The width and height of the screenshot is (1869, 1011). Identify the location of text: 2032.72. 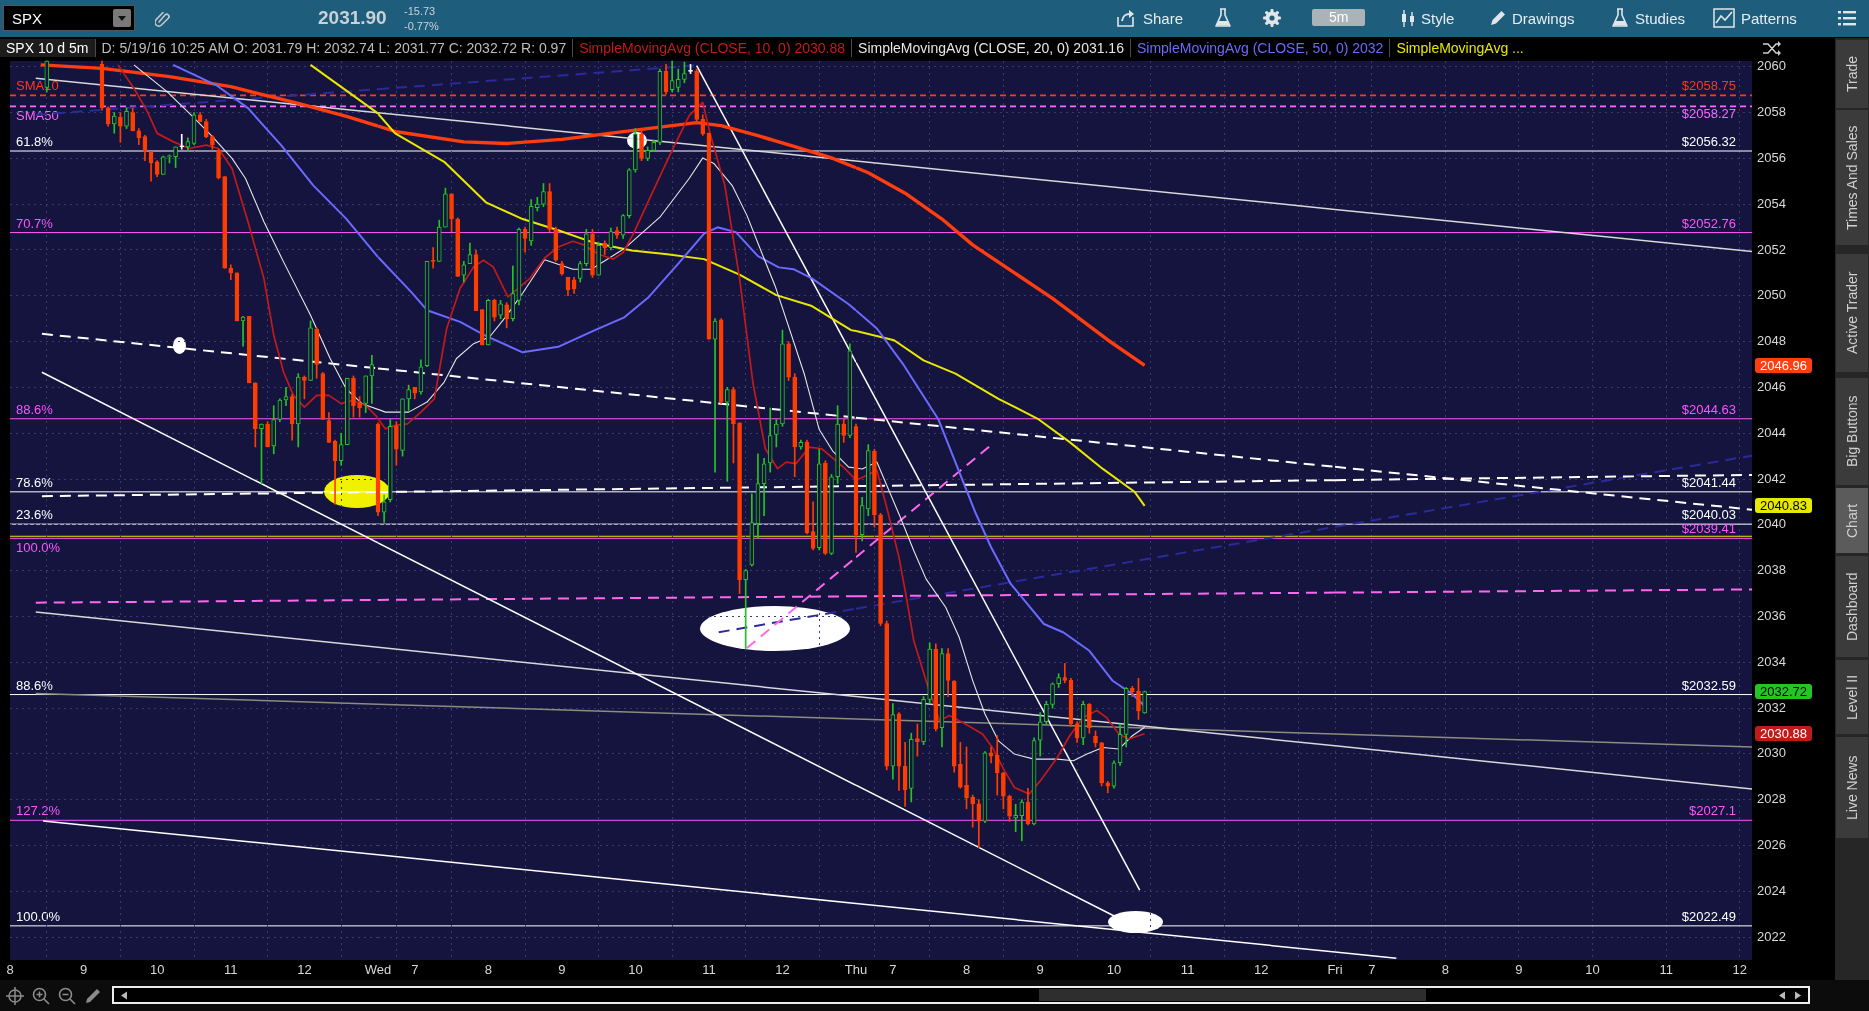
(1783, 692).